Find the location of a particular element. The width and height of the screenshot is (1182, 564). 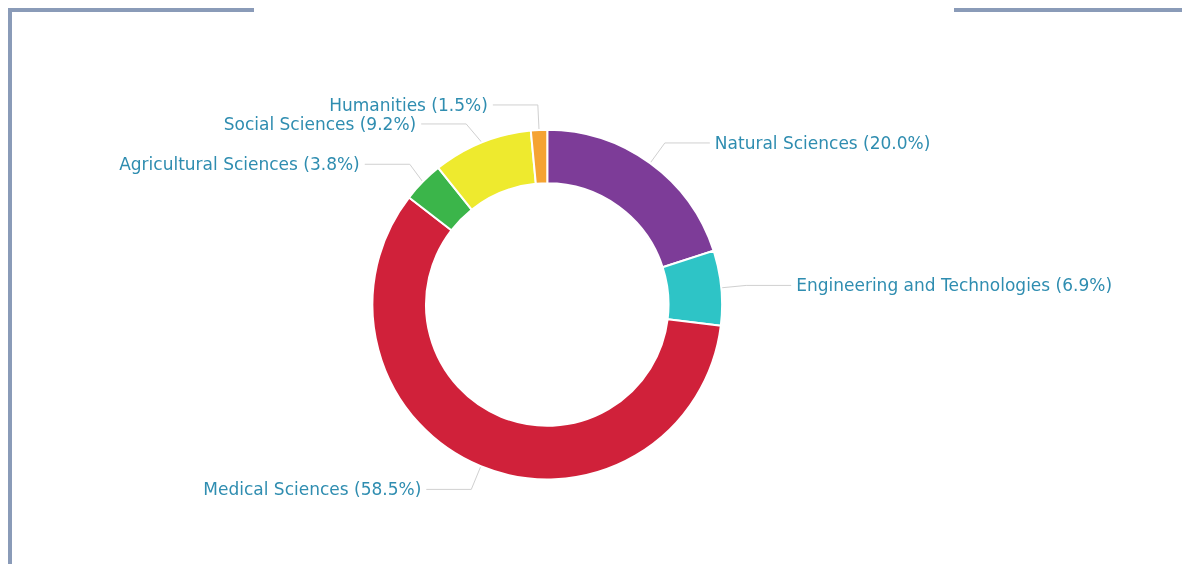

slice-label: Natural Sciences (20.0%) is located at coordinates (822, 142).